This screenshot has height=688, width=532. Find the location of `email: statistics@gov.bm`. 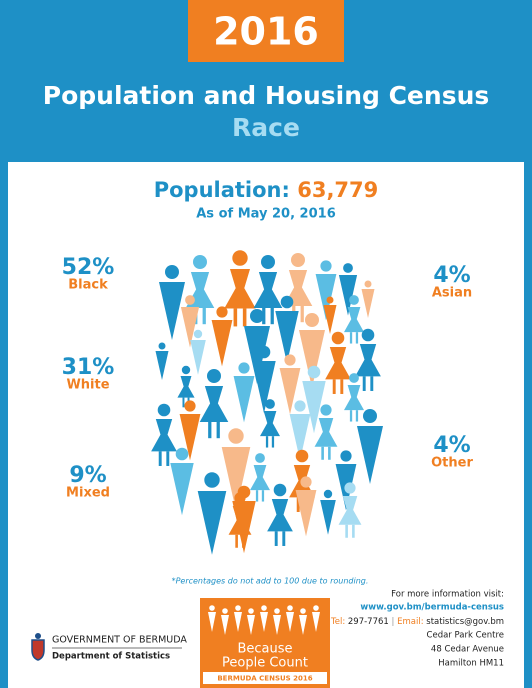

email: statistics@gov.bm is located at coordinates (465, 622).